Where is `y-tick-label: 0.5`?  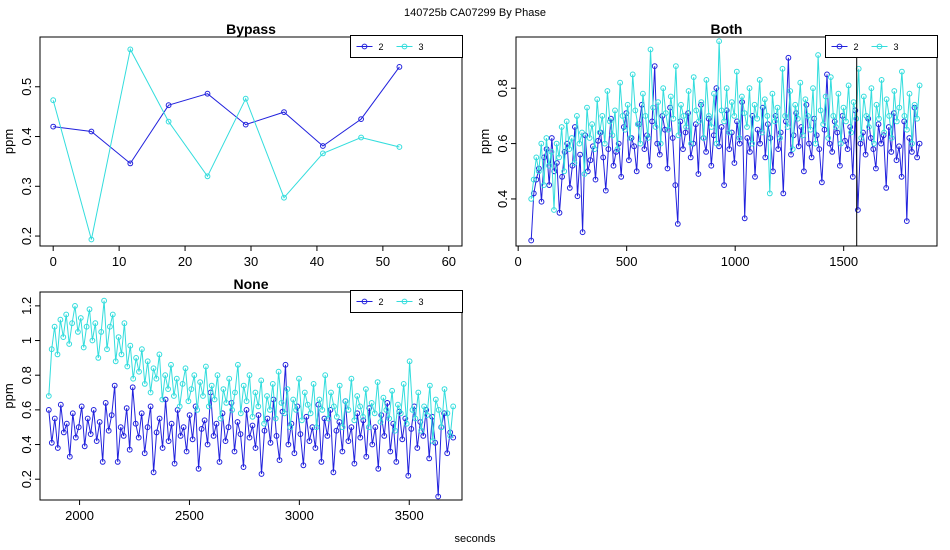 y-tick-label: 0.5 is located at coordinates (26, 87).